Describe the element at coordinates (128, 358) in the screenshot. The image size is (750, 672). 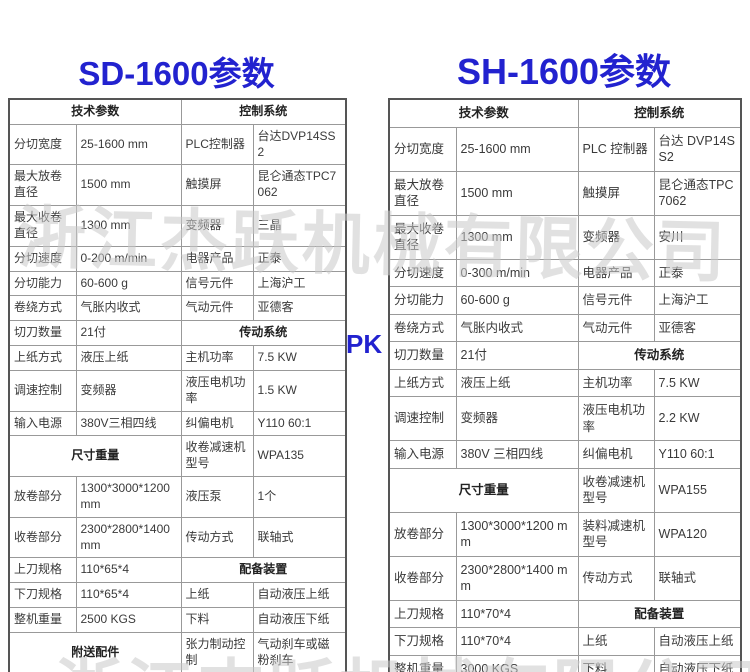
I see `spec-cell: 液压上纸` at that location.